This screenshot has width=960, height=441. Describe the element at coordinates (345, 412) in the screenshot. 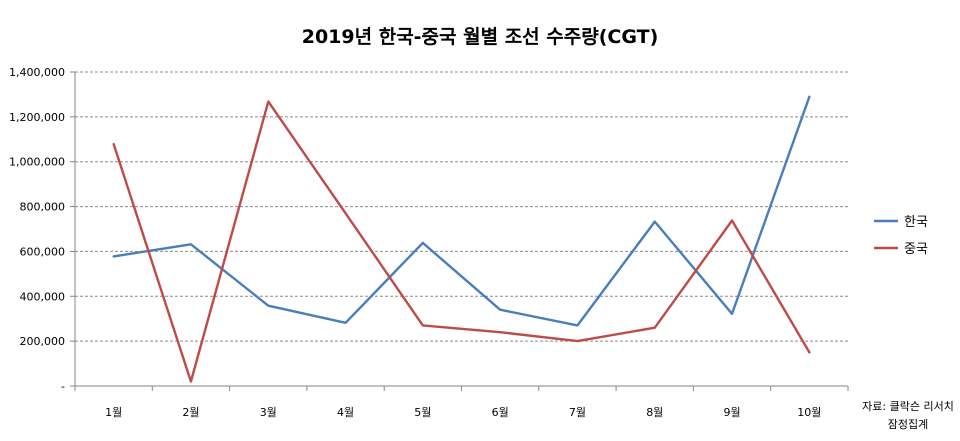

I see `x-tick-label: 4월` at that location.